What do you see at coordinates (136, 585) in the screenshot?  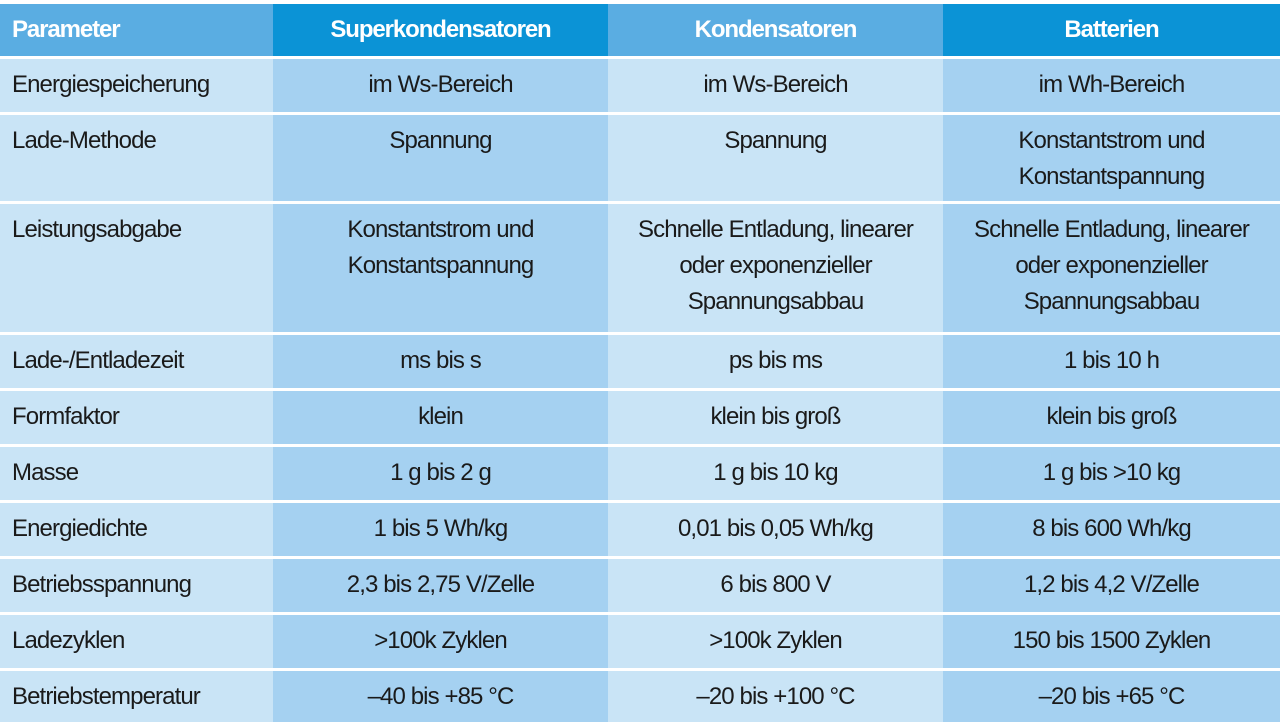 I see `parameter-cell: Betriebsspannung` at bounding box center [136, 585].